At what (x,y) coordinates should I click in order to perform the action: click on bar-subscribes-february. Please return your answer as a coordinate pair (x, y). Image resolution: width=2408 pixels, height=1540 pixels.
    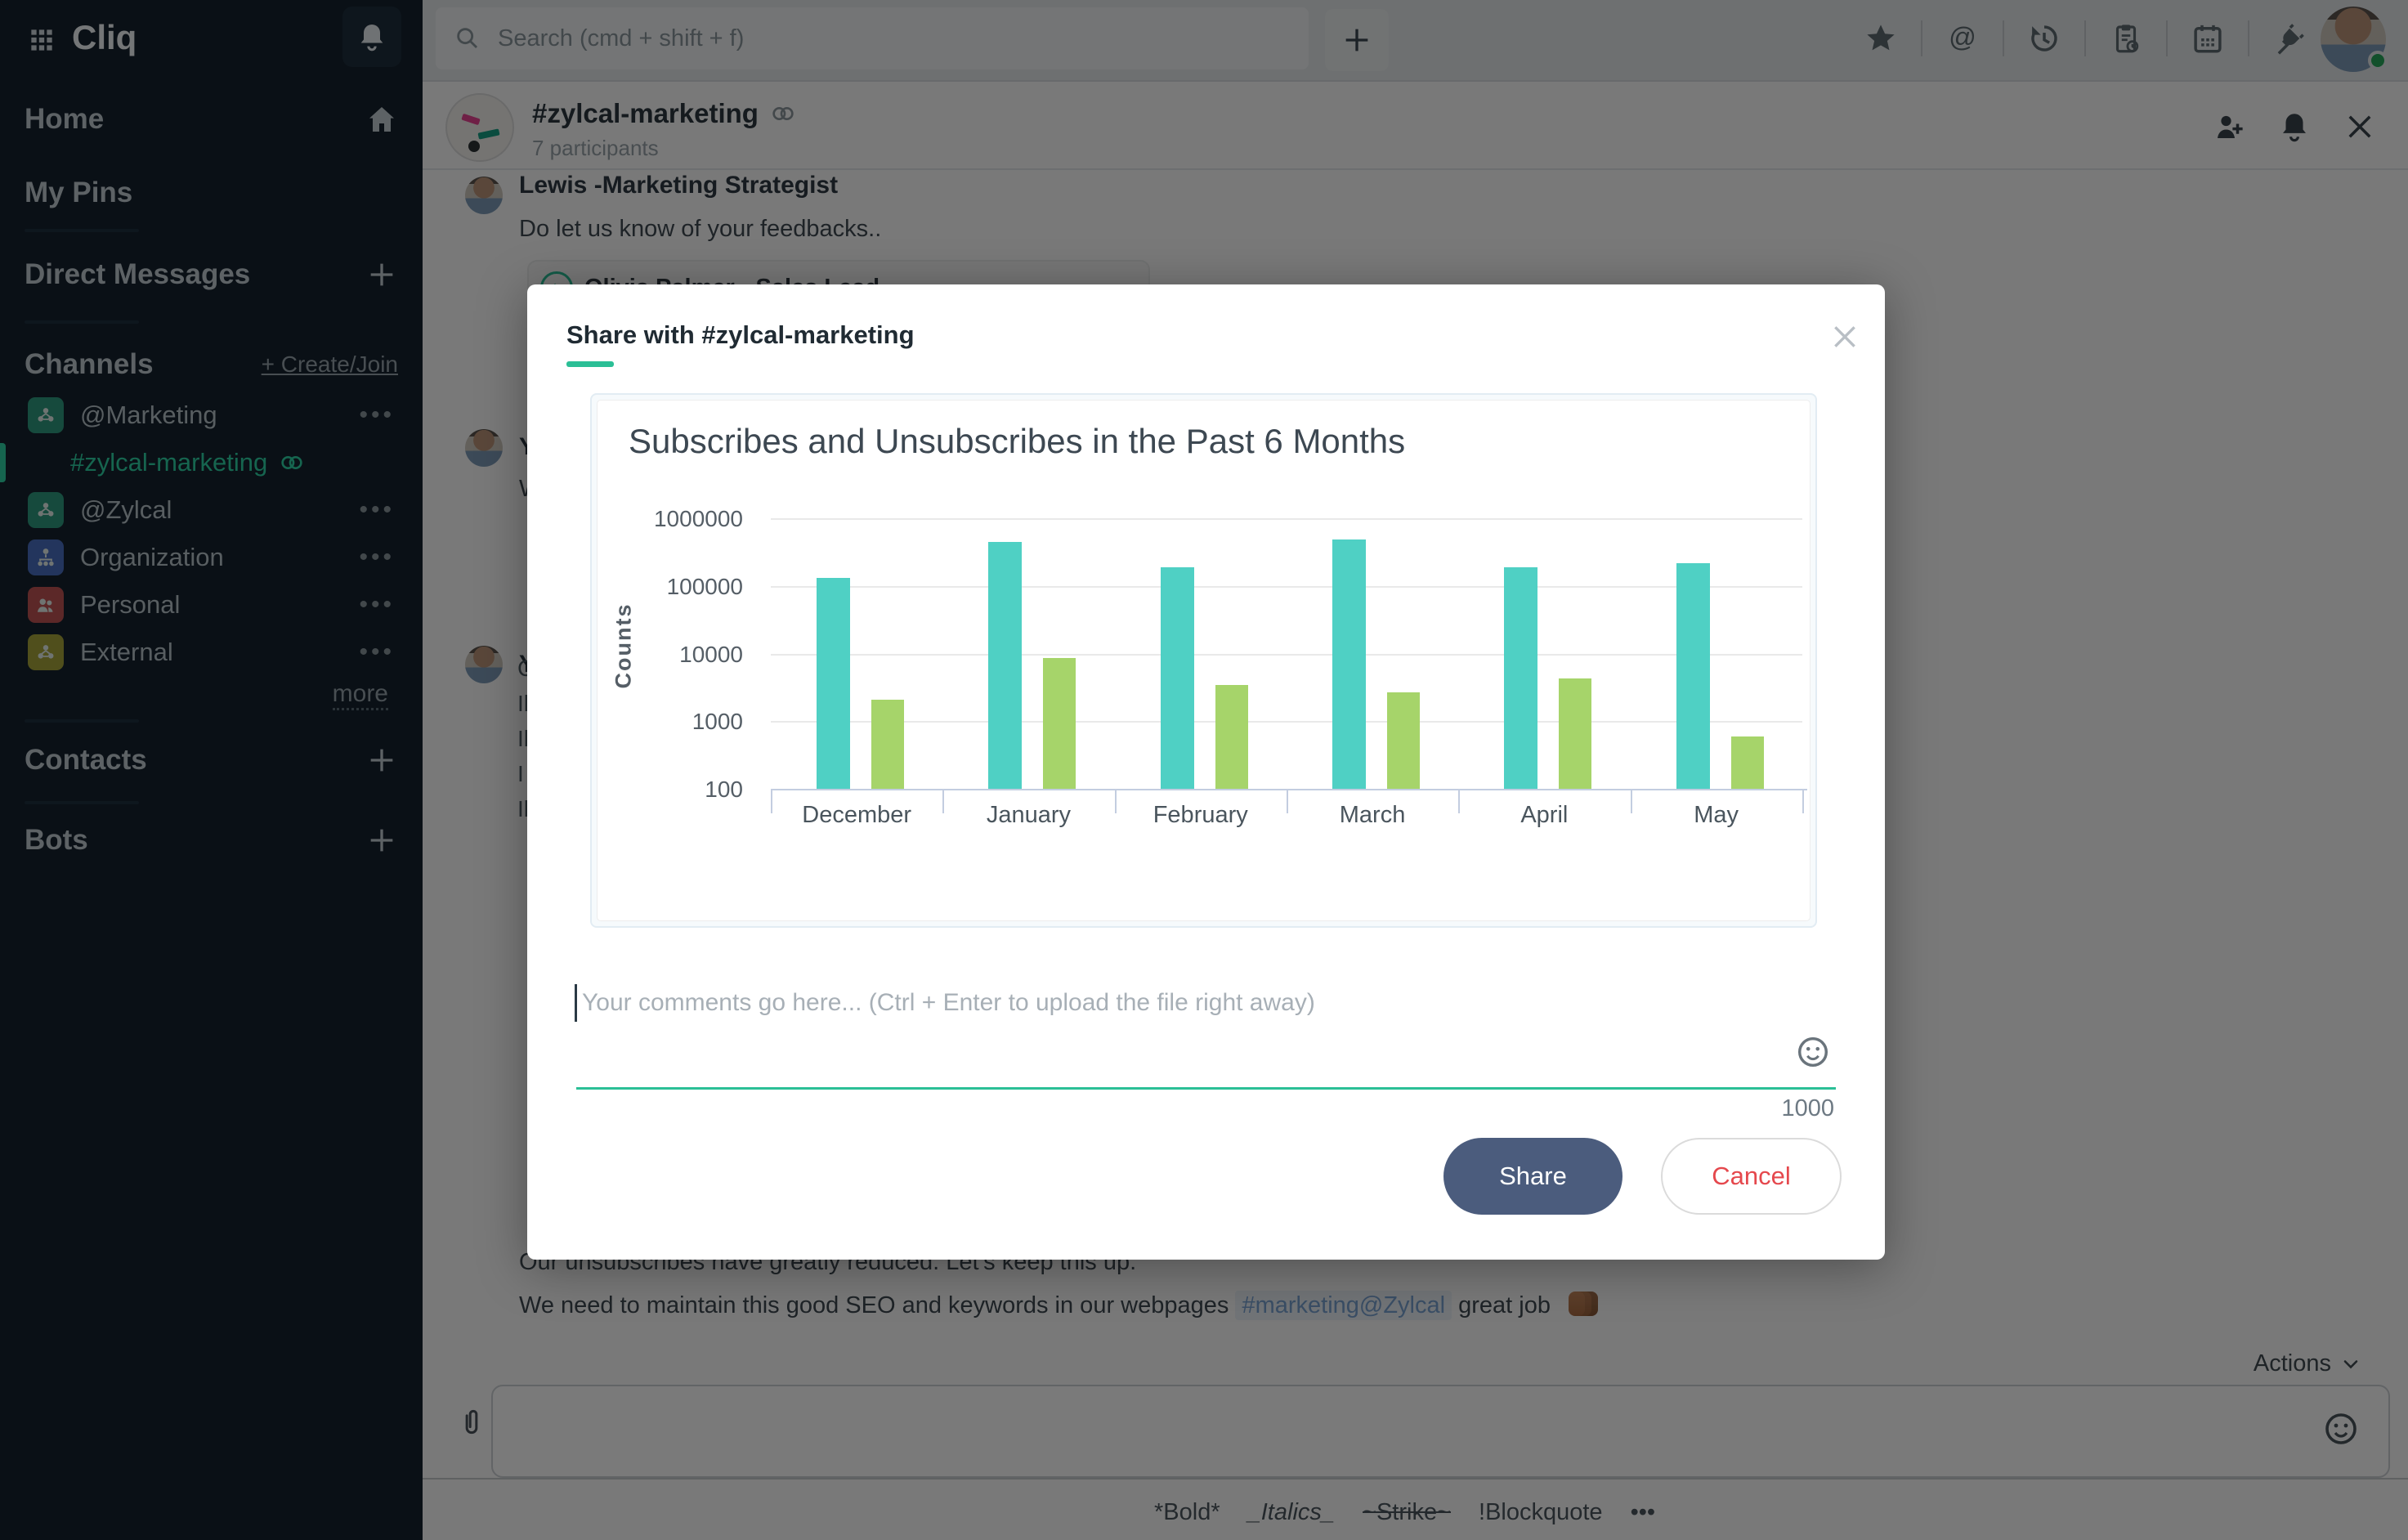
    Looking at the image, I should click on (1177, 678).